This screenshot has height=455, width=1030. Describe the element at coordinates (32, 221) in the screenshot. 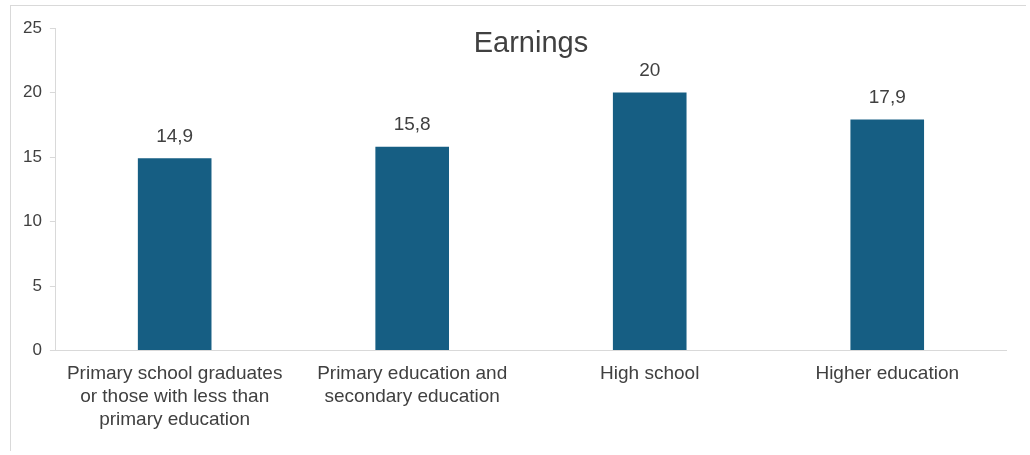

I see `y-tick-label: 10` at that location.